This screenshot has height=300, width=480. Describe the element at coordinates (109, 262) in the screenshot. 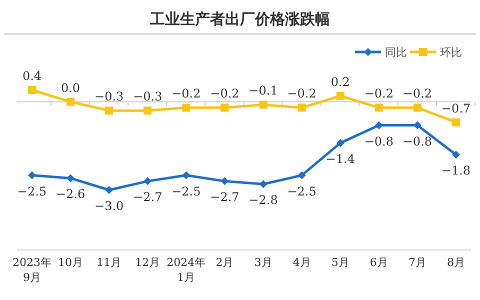

I see `x-tick-label: 11月` at that location.